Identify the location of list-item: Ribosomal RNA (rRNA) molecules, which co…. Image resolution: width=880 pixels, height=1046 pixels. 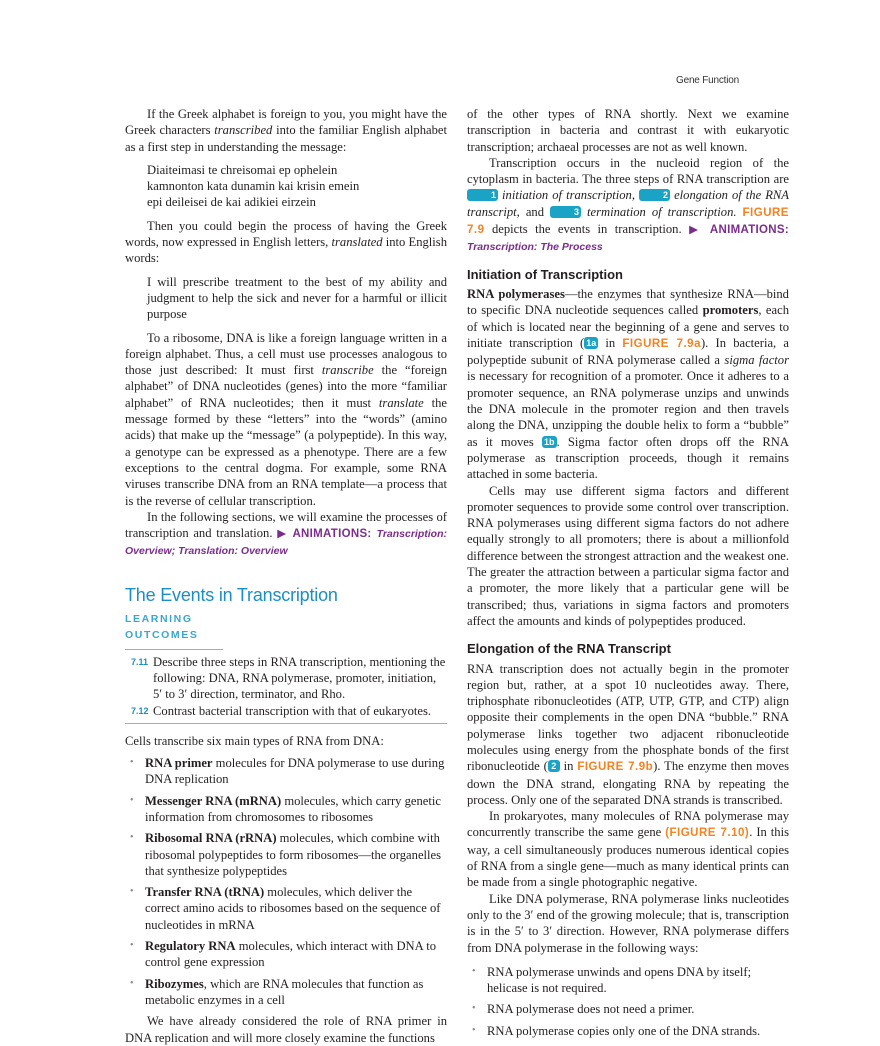
(286, 854).